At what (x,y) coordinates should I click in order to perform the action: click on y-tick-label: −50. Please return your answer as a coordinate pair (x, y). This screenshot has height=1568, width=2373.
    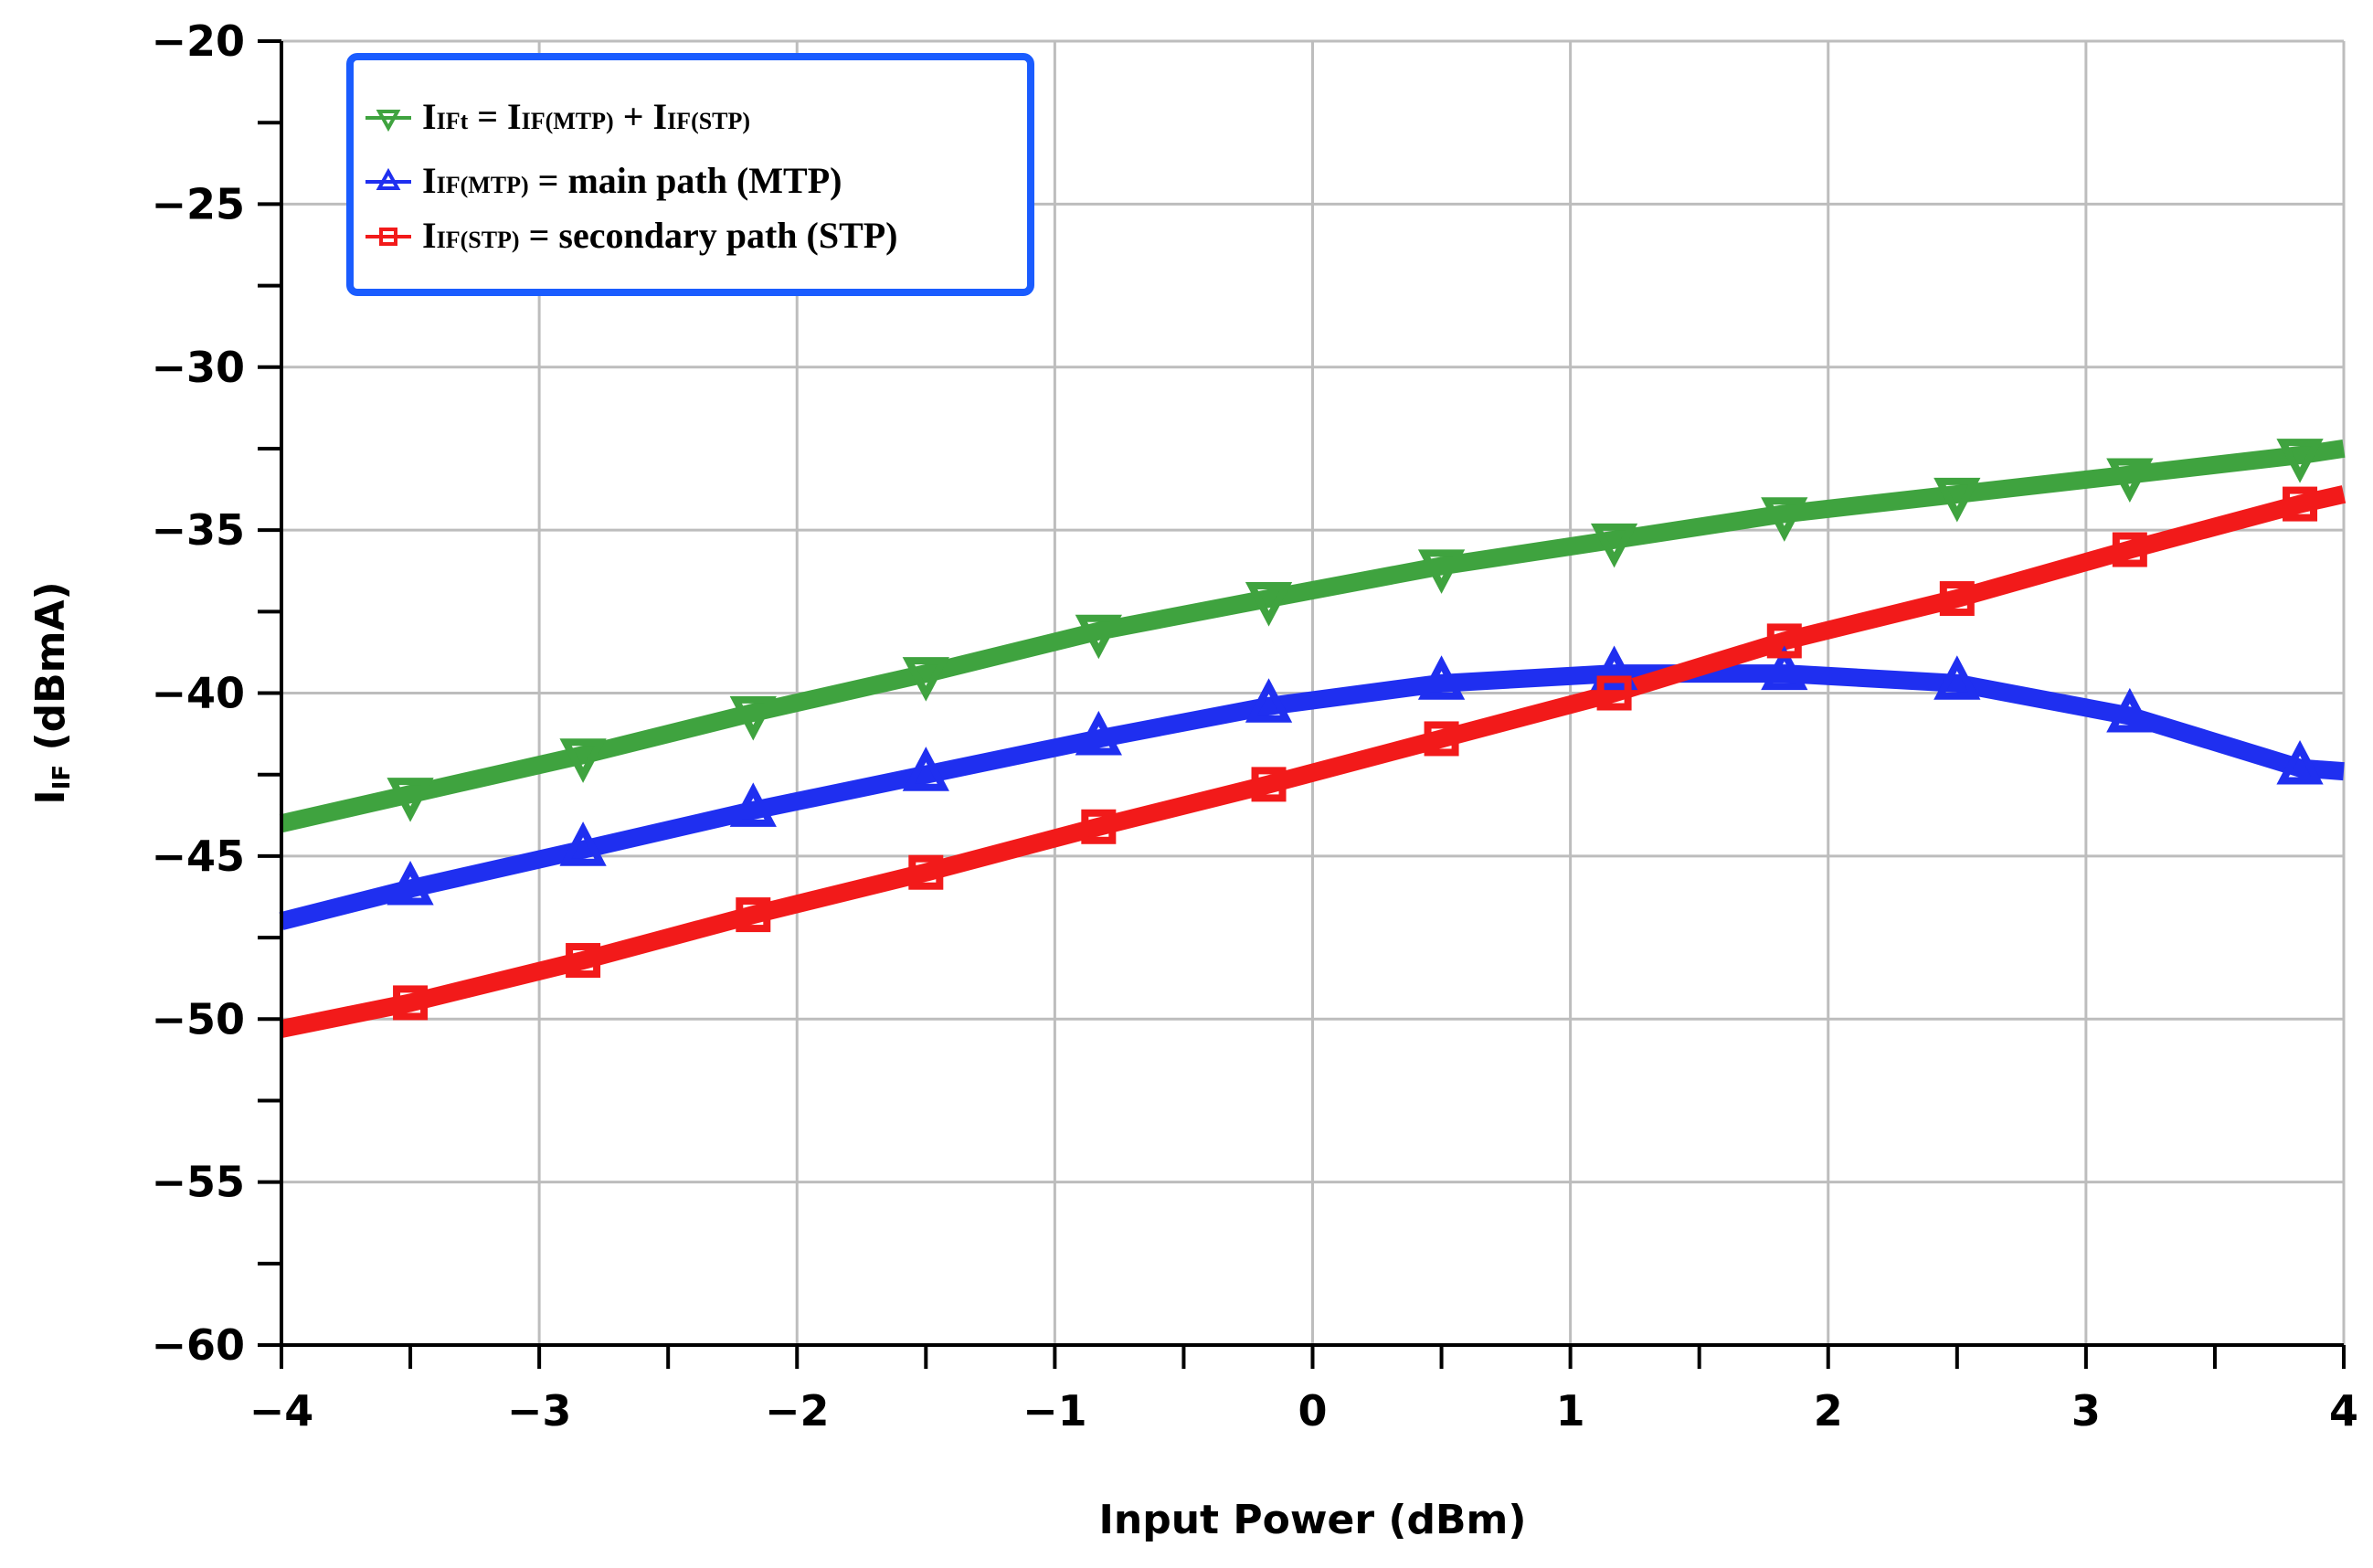
    Looking at the image, I should click on (198, 1019).